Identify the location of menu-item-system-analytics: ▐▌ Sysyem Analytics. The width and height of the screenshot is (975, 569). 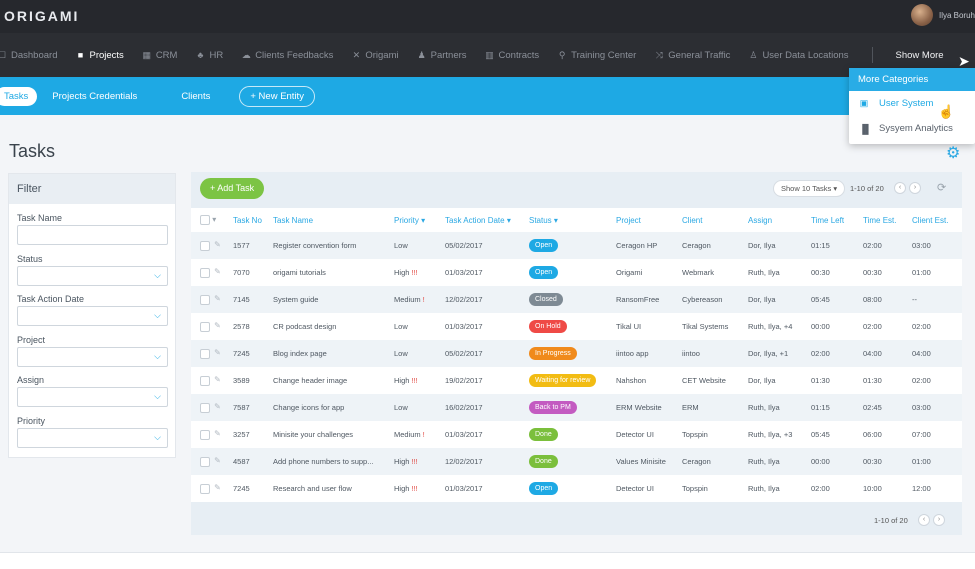
(912, 128).